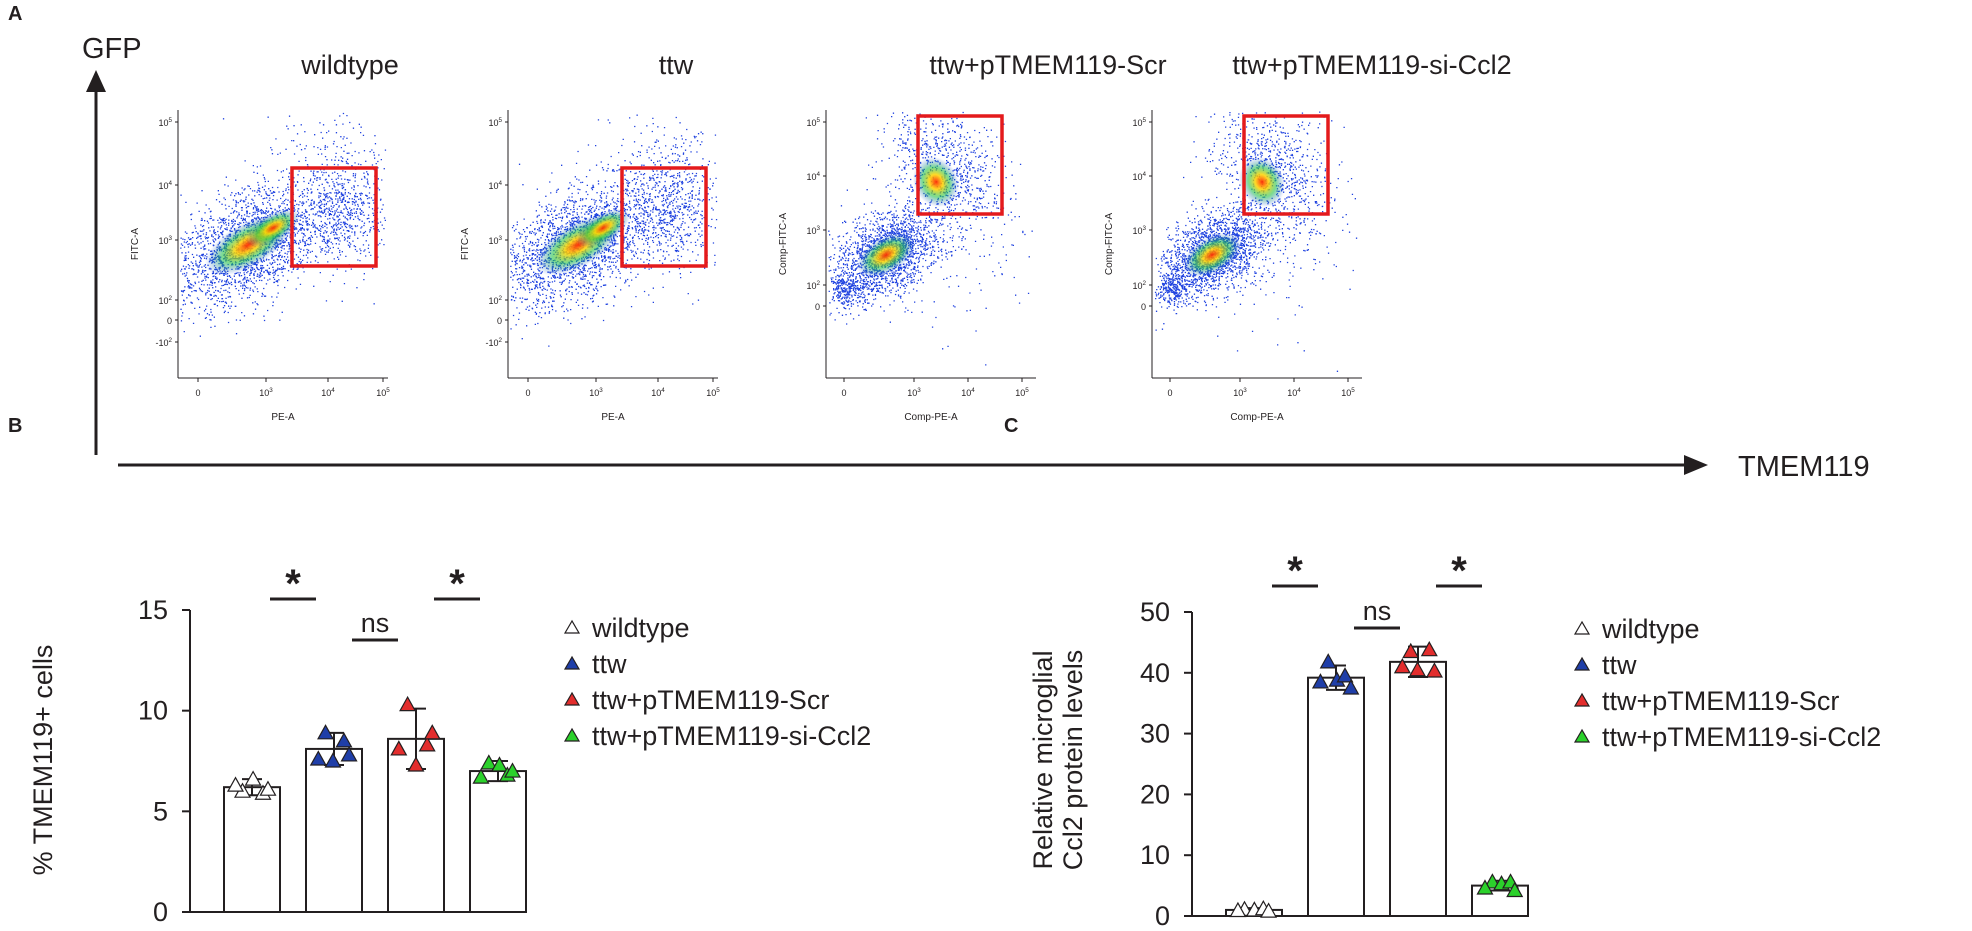 This screenshot has height=931, width=1972. What do you see at coordinates (640, 628) in the screenshot?
I see `legend-label: wildtype` at bounding box center [640, 628].